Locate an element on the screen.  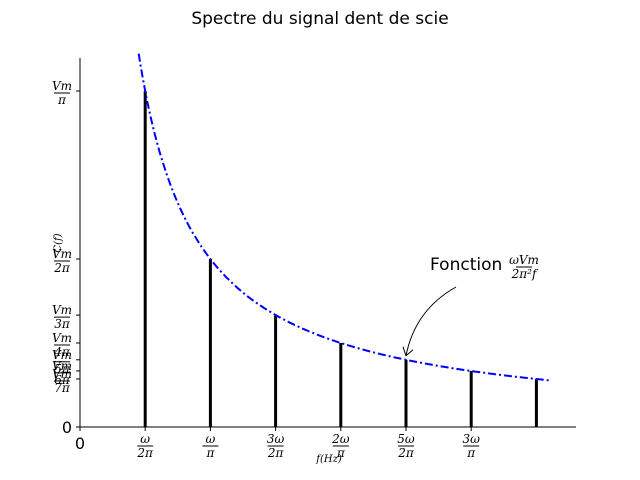
y-tick-label-6-den: 6π is located at coordinates (62, 380).